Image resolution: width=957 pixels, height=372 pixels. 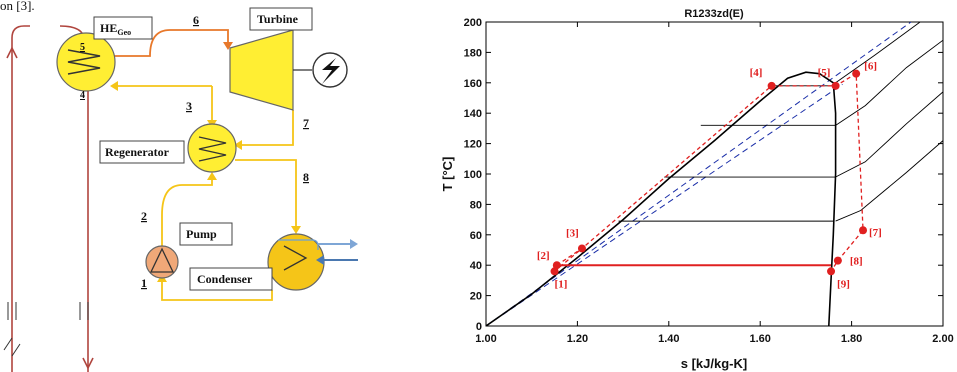 I want to click on he-geo-label-box, so click(x=123, y=28).